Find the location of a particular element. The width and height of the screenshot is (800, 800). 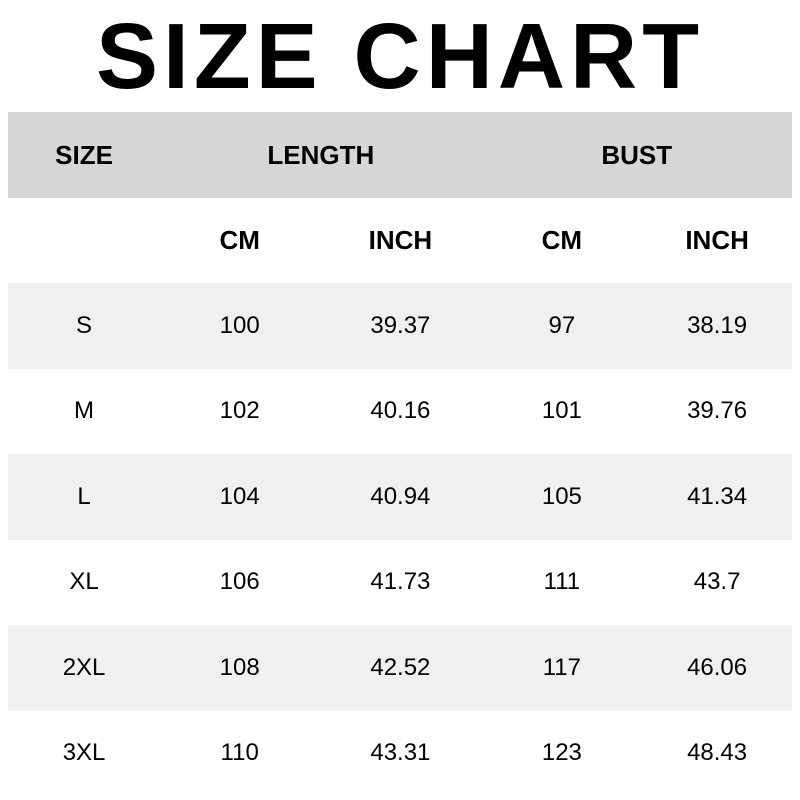

cell-bust-cm: 97 is located at coordinates (562, 325).